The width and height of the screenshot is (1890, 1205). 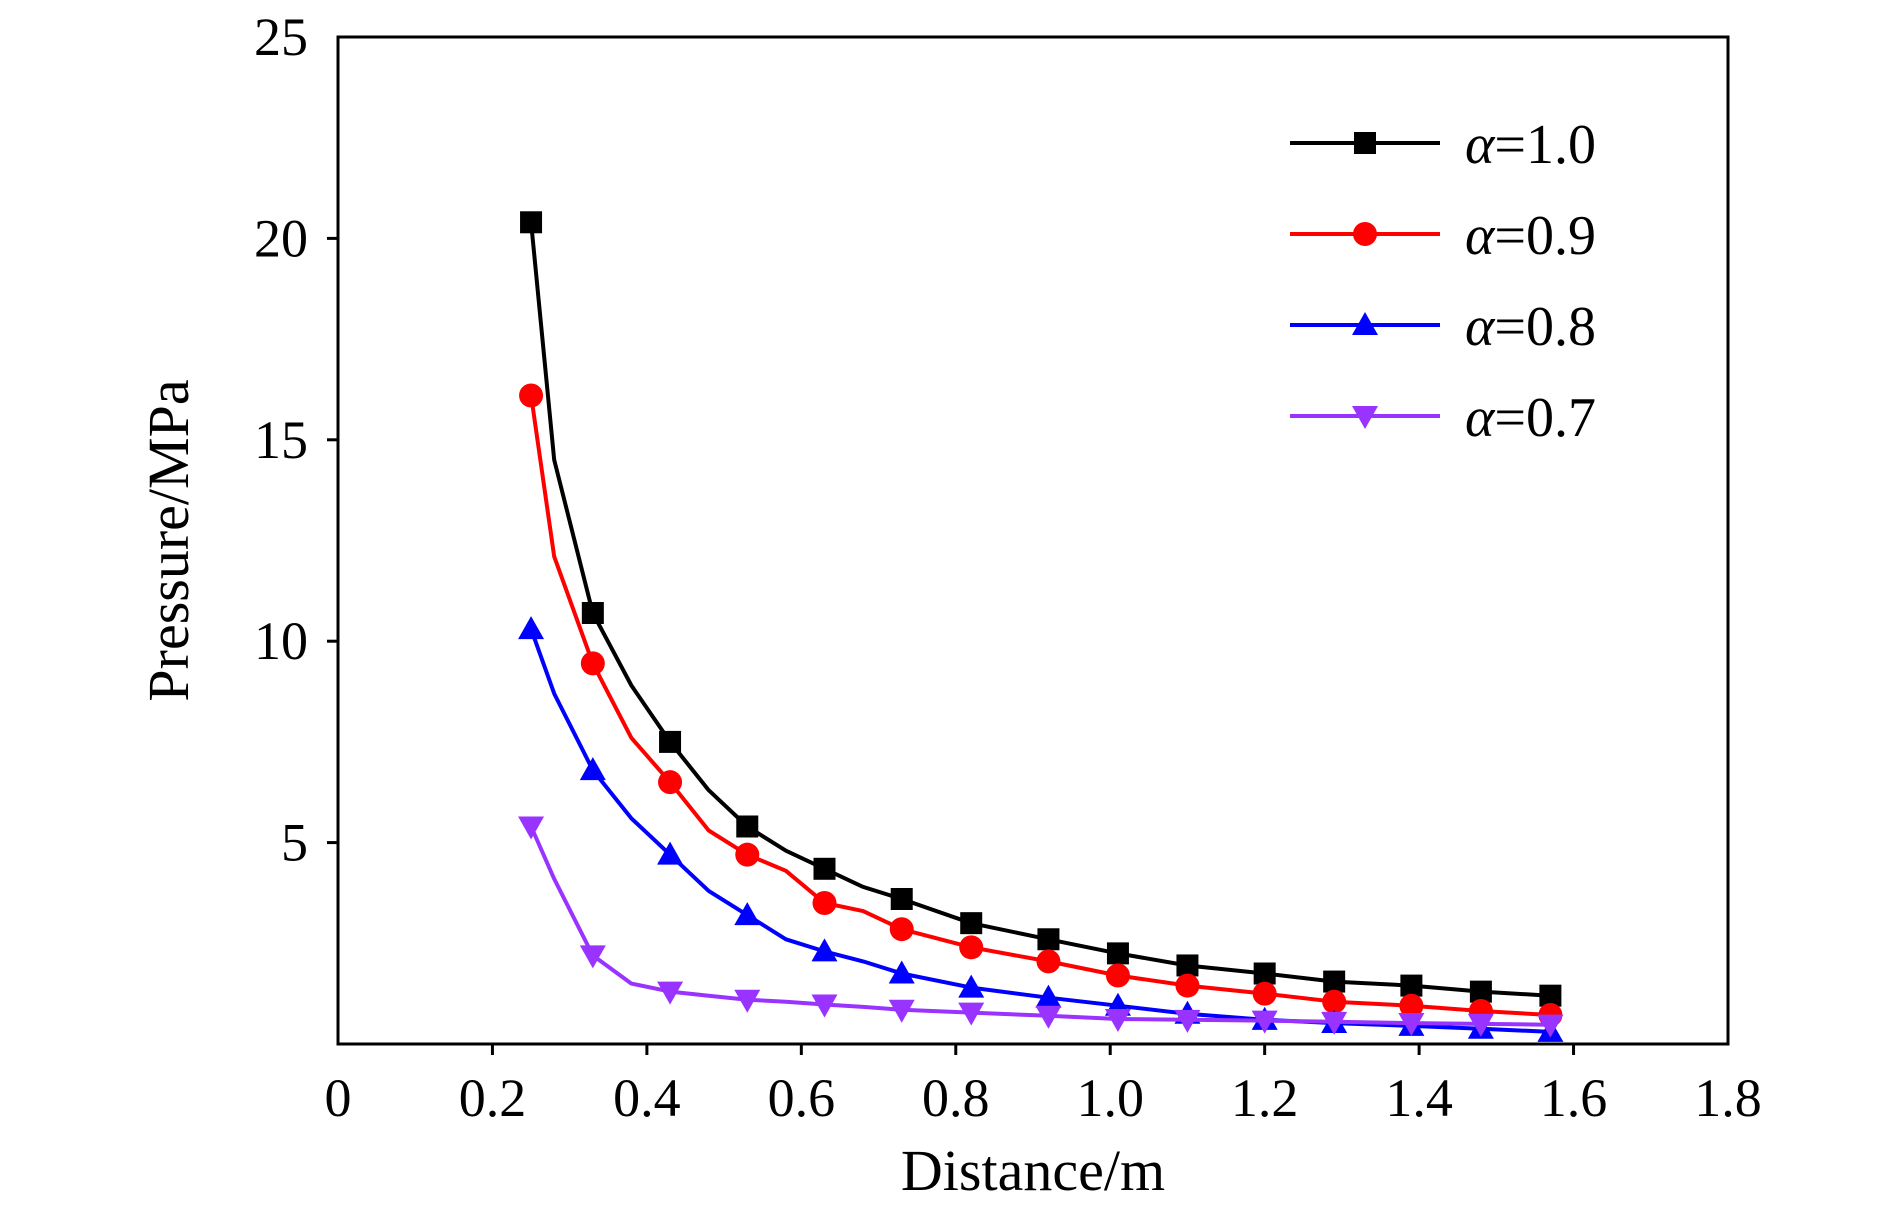 I want to click on x-tick-label: 1.2, so click(x=1265, y=1098).